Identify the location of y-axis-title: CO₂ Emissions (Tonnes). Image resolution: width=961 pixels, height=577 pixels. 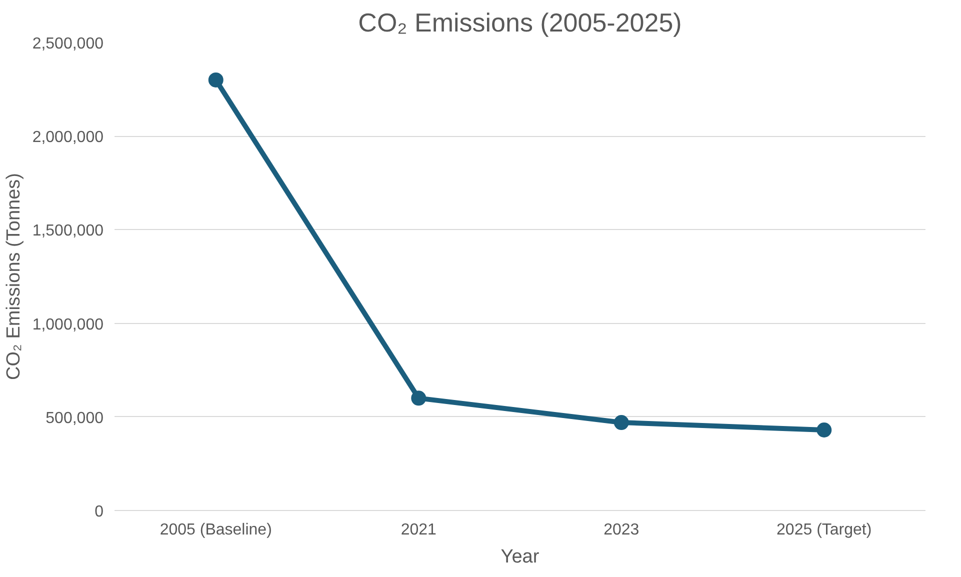
(13, 276).